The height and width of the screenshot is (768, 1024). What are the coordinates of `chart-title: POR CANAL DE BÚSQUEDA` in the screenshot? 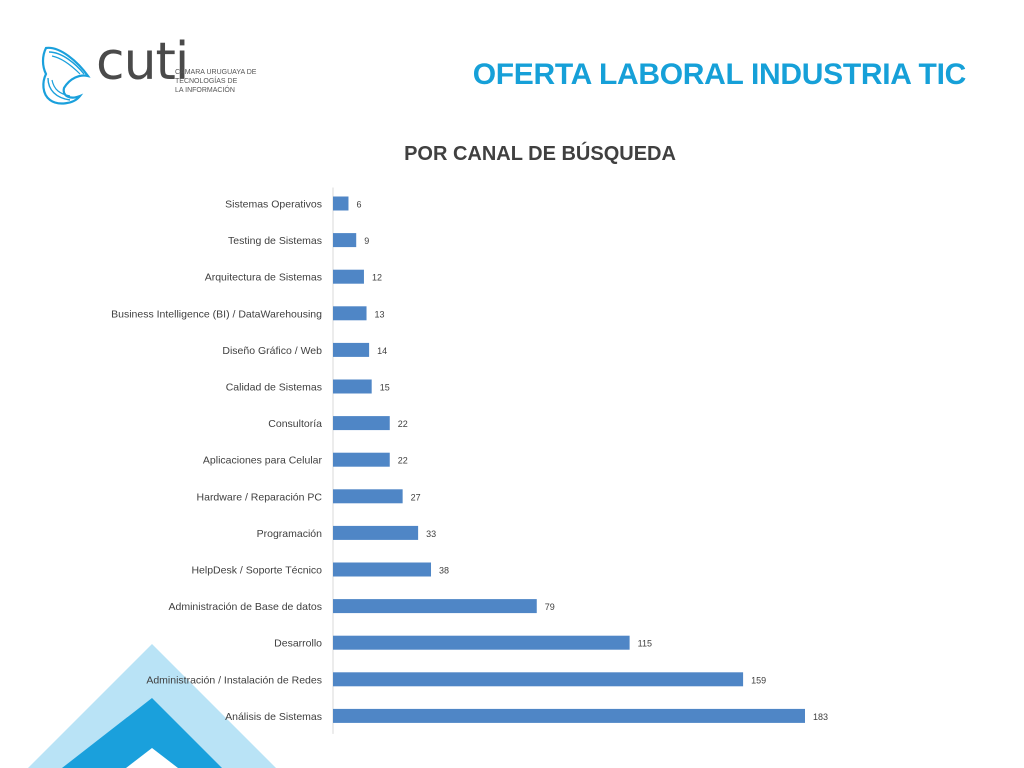 It's located at (540, 154).